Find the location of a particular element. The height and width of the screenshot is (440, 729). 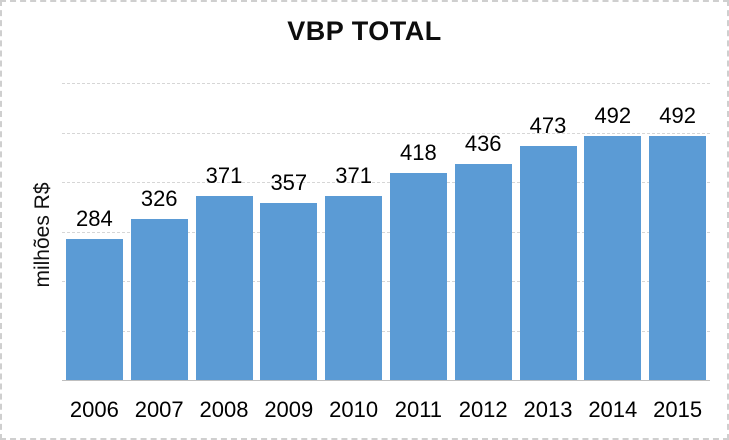

bar-2012 is located at coordinates (483, 272).